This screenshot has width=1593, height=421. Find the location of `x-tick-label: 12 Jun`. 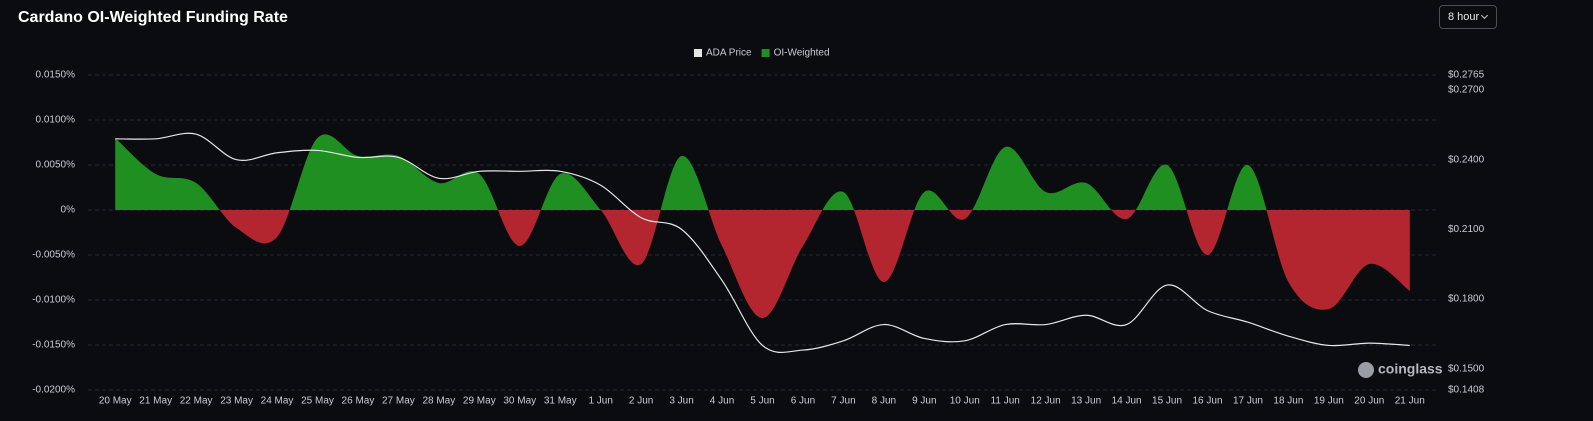

x-tick-label: 12 Jun is located at coordinates (1046, 401).